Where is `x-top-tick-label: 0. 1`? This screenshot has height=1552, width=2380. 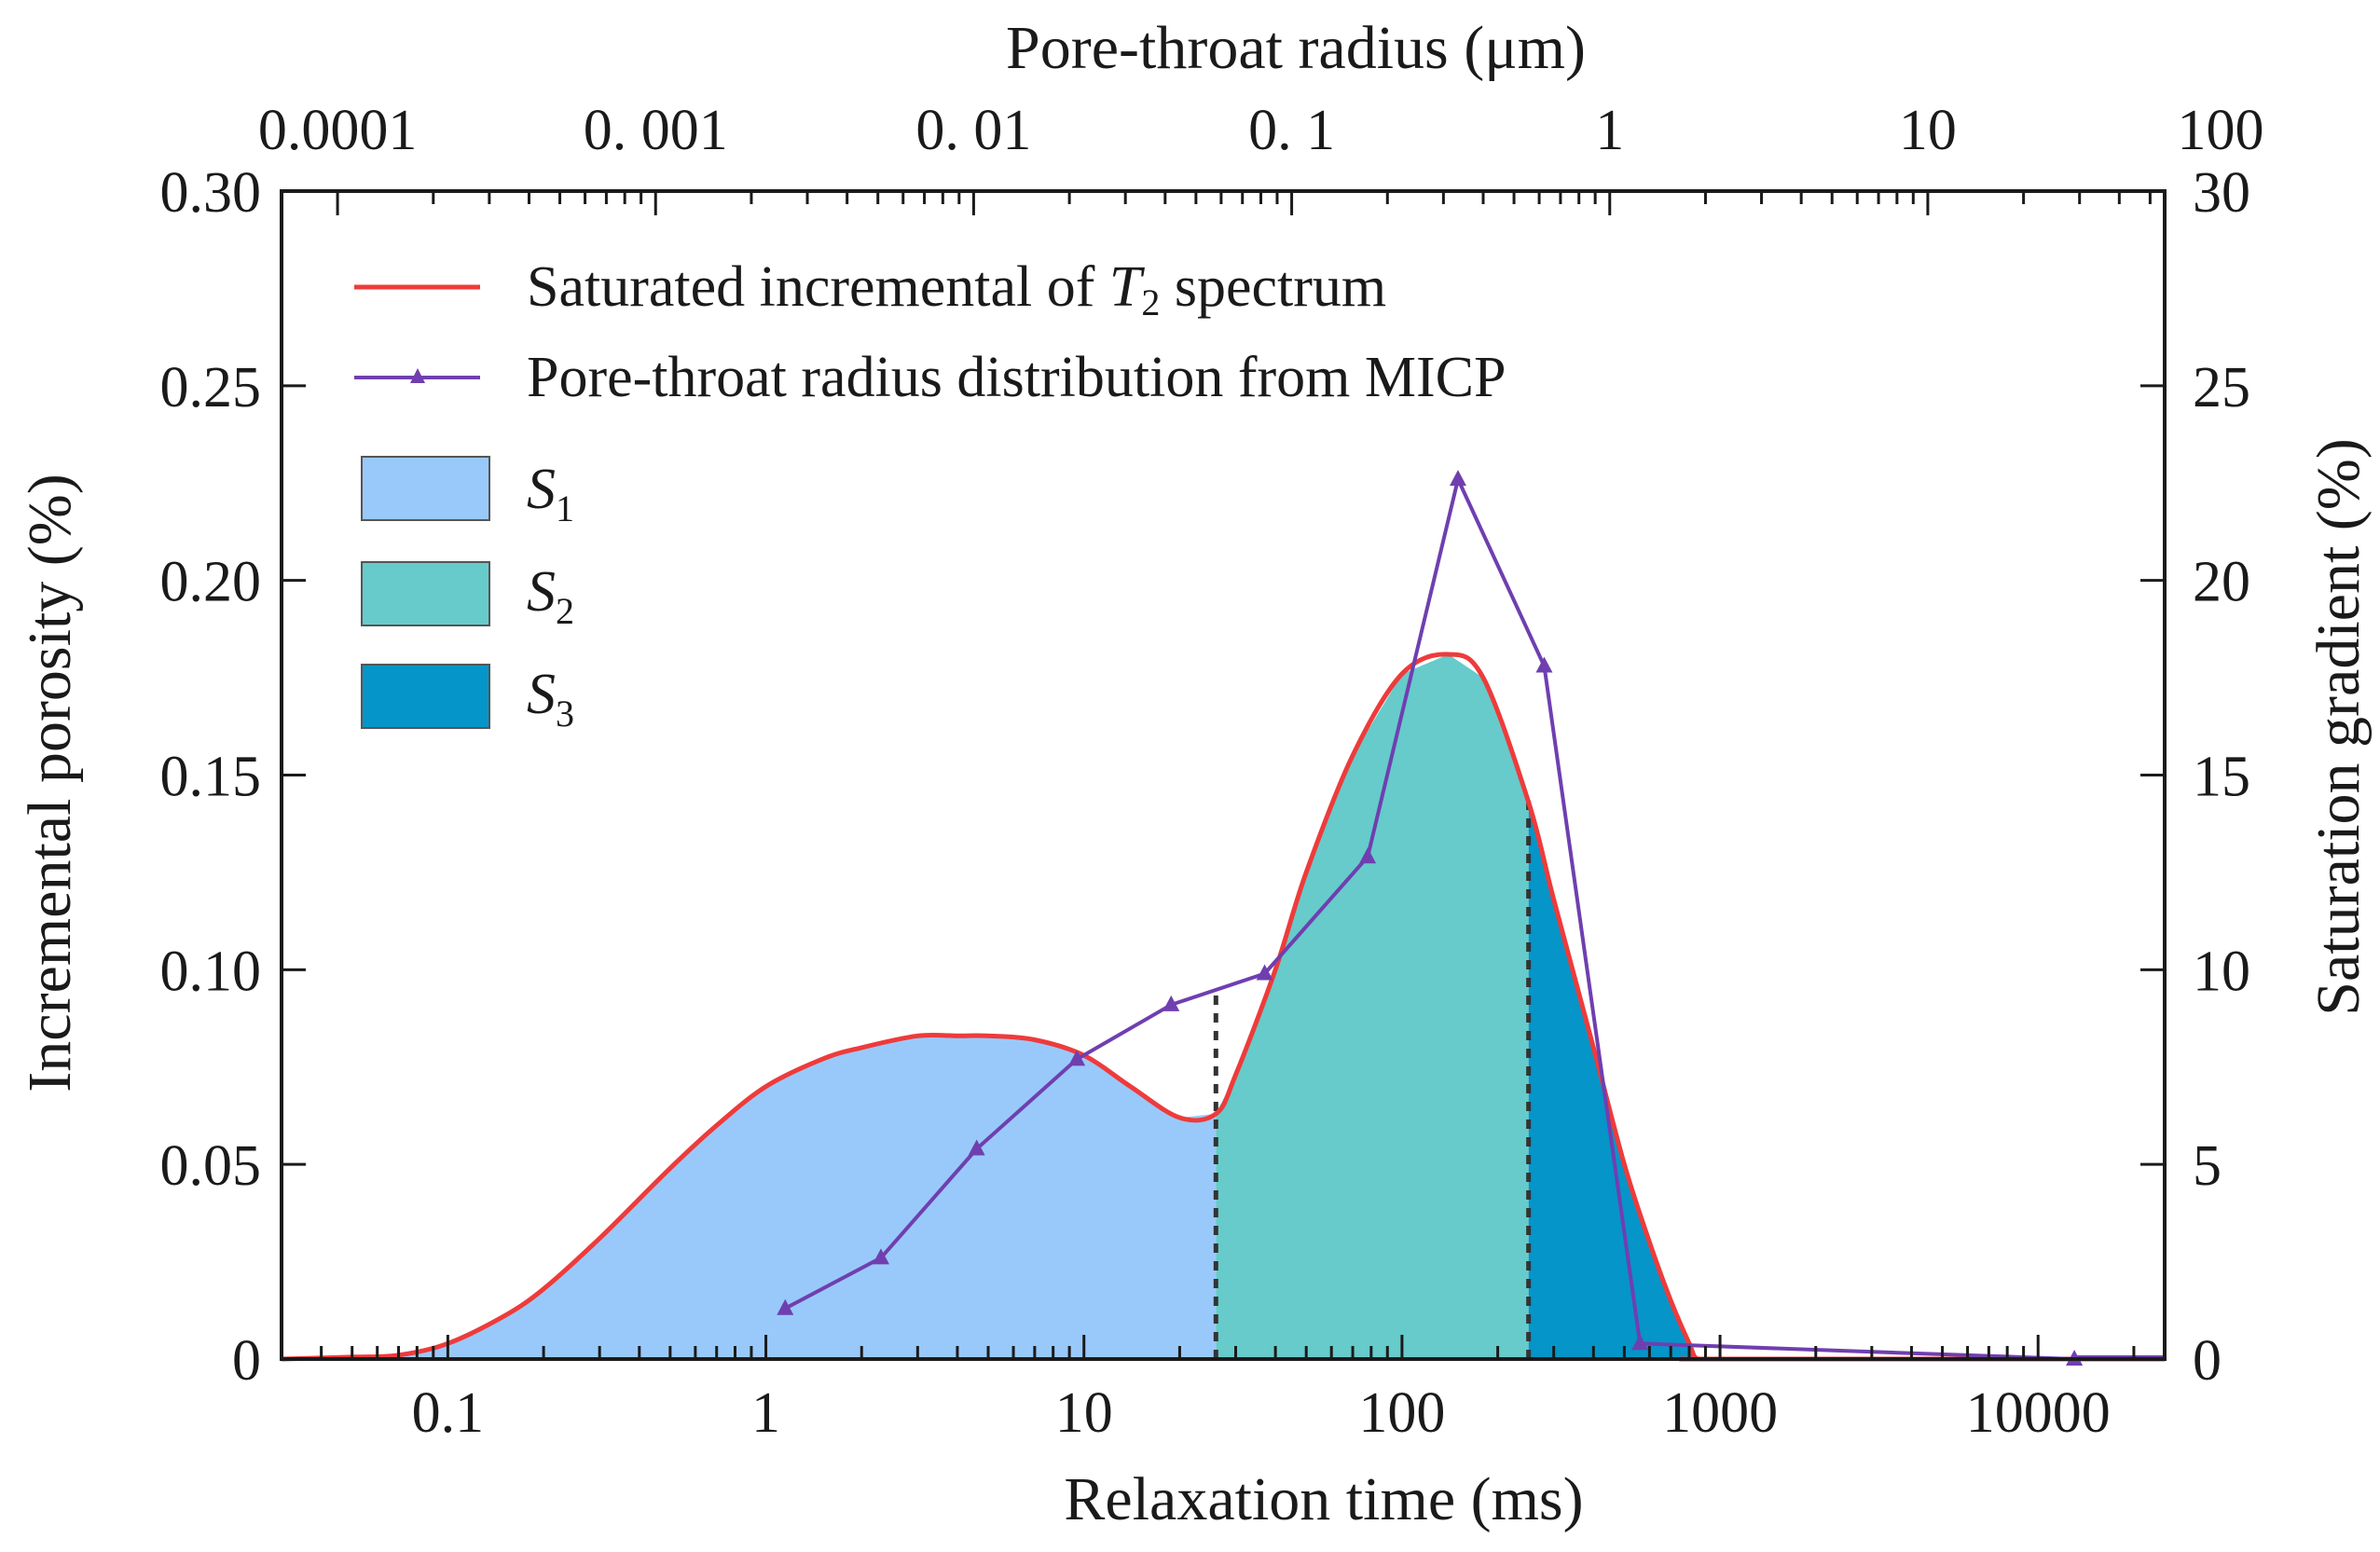 x-top-tick-label: 0. 1 is located at coordinates (1291, 130).